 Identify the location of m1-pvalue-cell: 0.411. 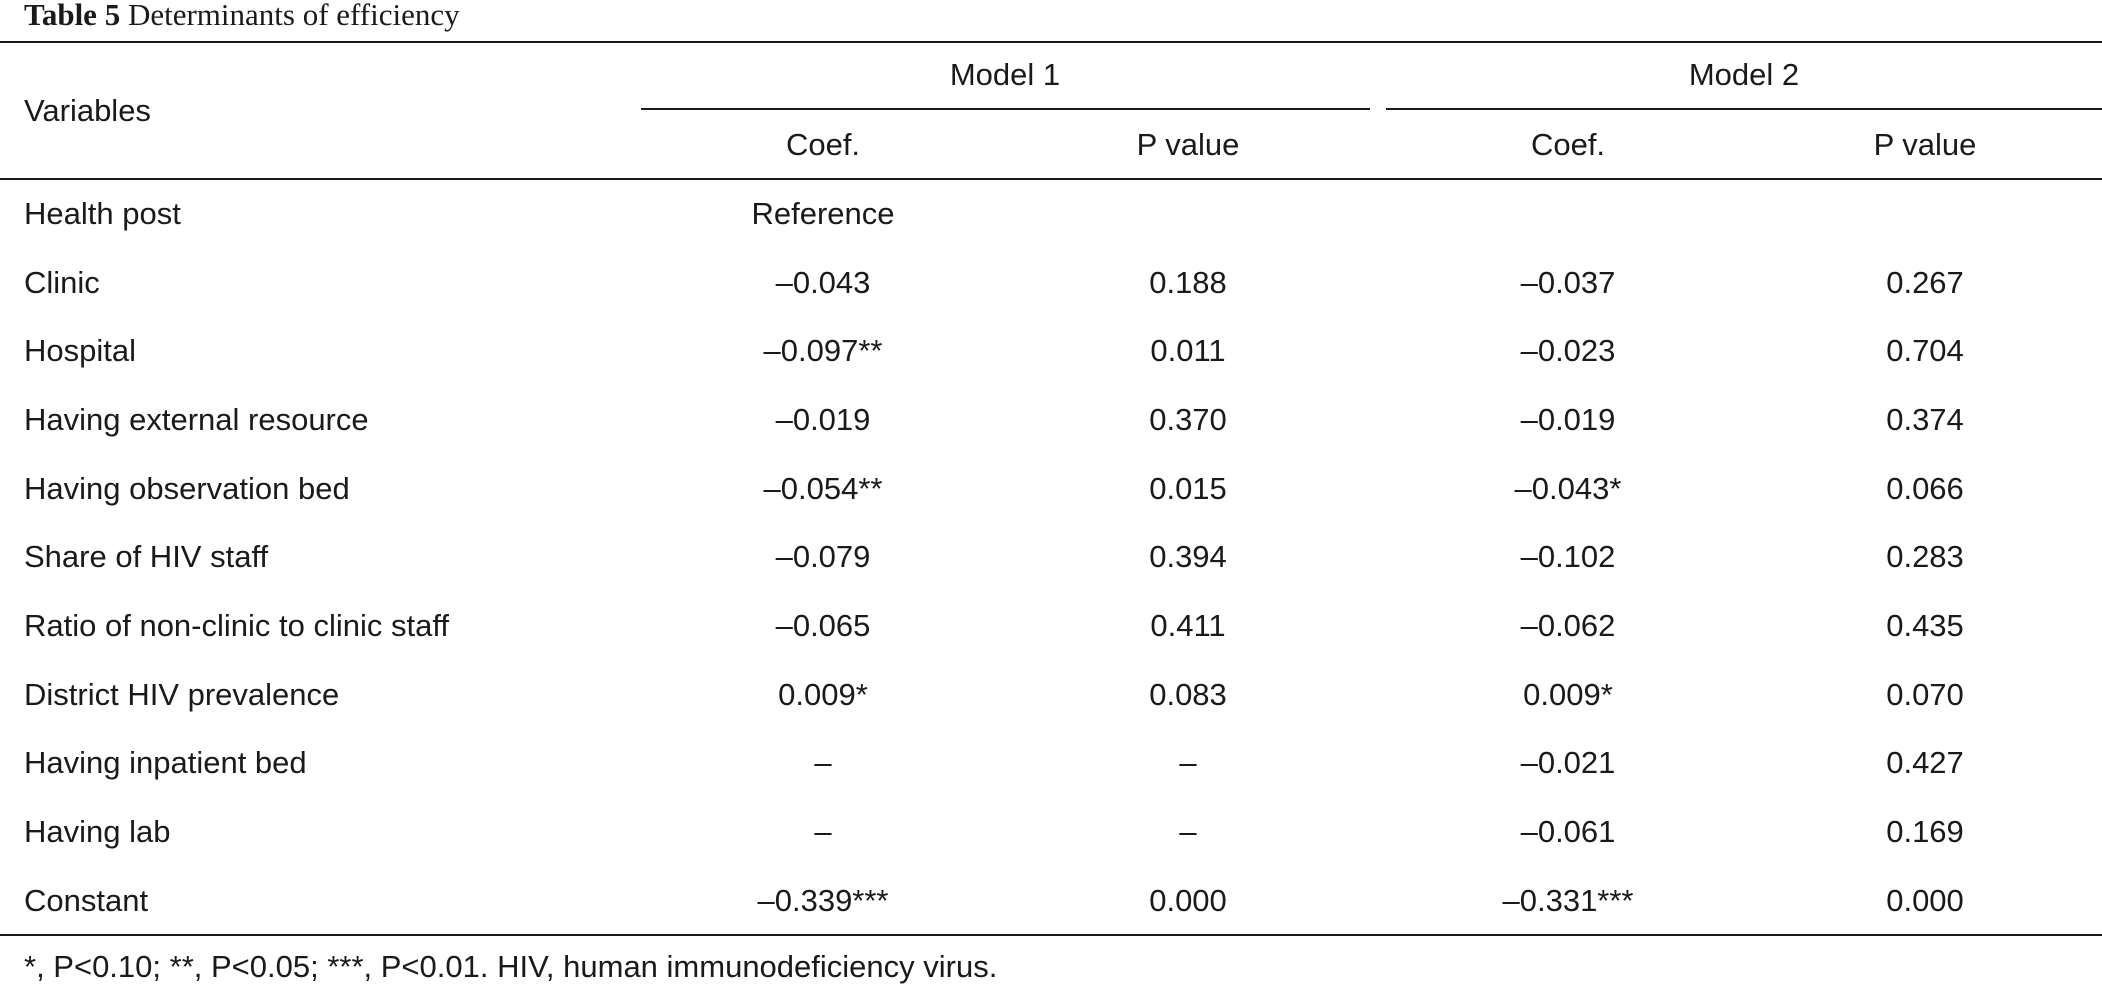
(1188, 625).